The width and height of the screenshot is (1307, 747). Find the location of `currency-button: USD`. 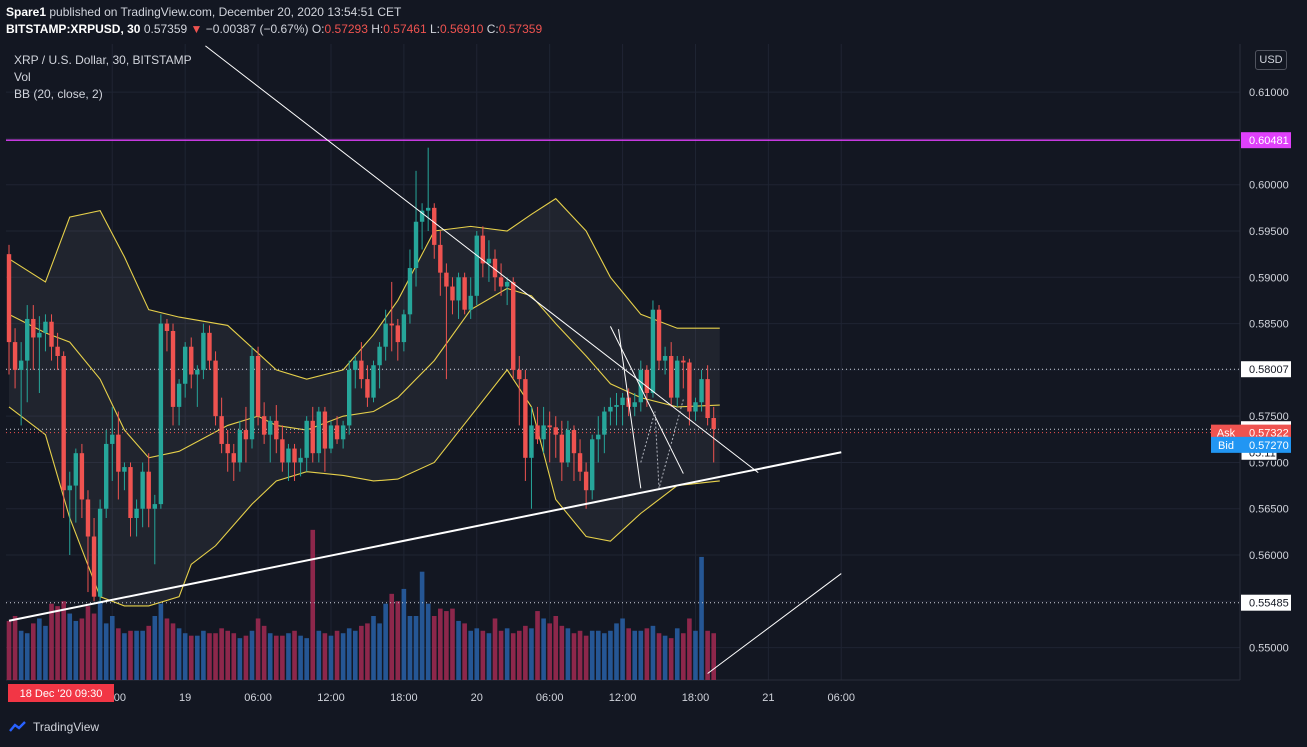

currency-button: USD is located at coordinates (1271, 60).